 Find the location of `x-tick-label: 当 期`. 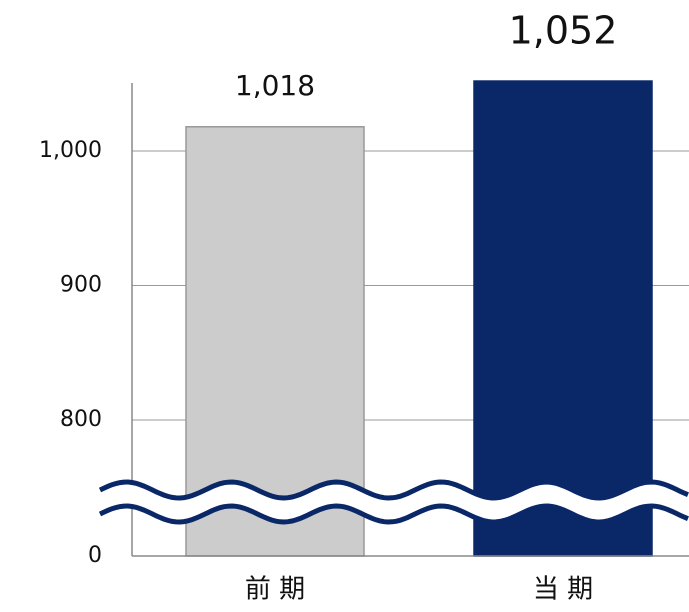

x-tick-label: 当 期 is located at coordinates (563, 590).